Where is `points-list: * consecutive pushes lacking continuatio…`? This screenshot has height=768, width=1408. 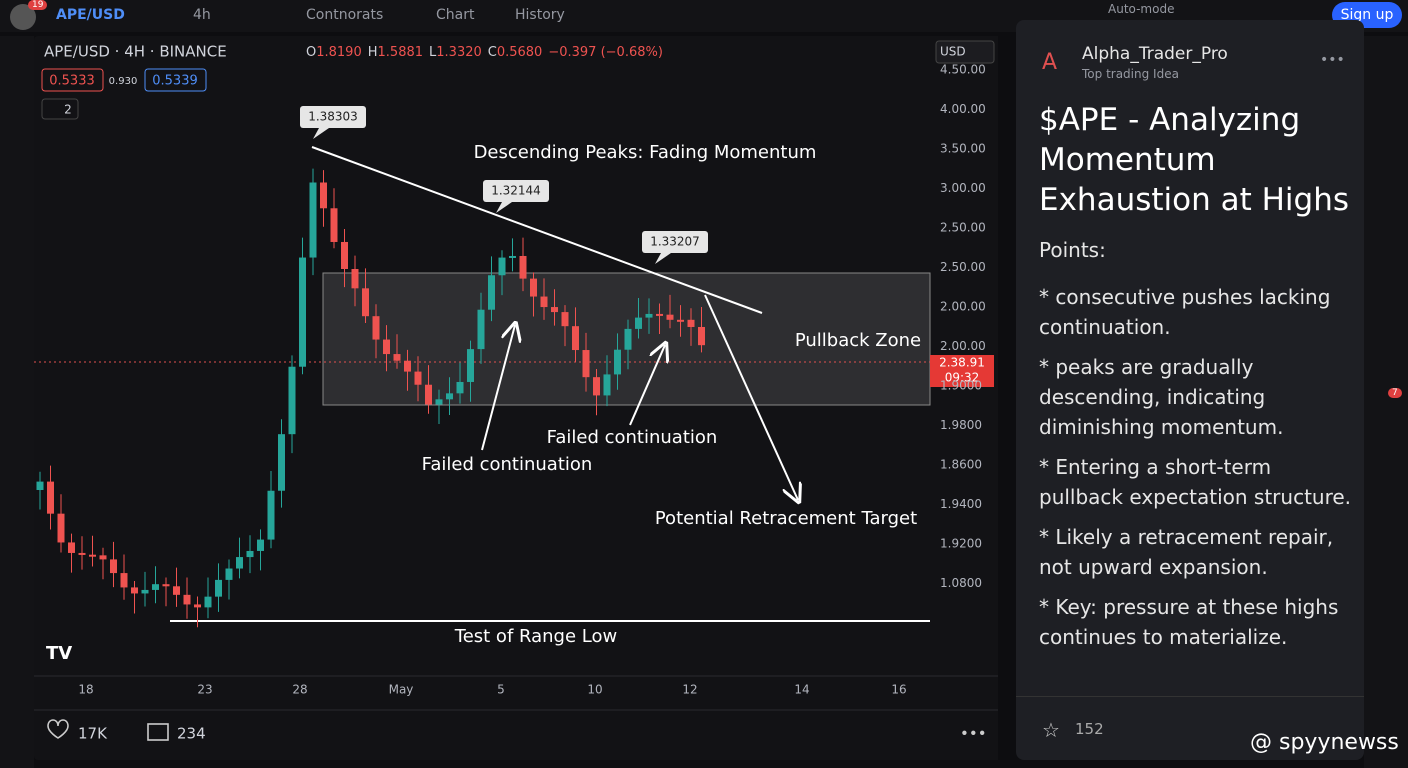
points-list: * consecutive pushes lacking continuatio… is located at coordinates (1196, 472).